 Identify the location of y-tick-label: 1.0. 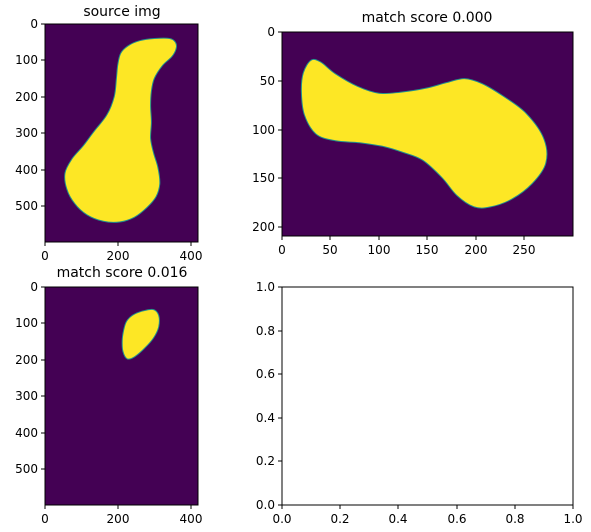
(265, 287).